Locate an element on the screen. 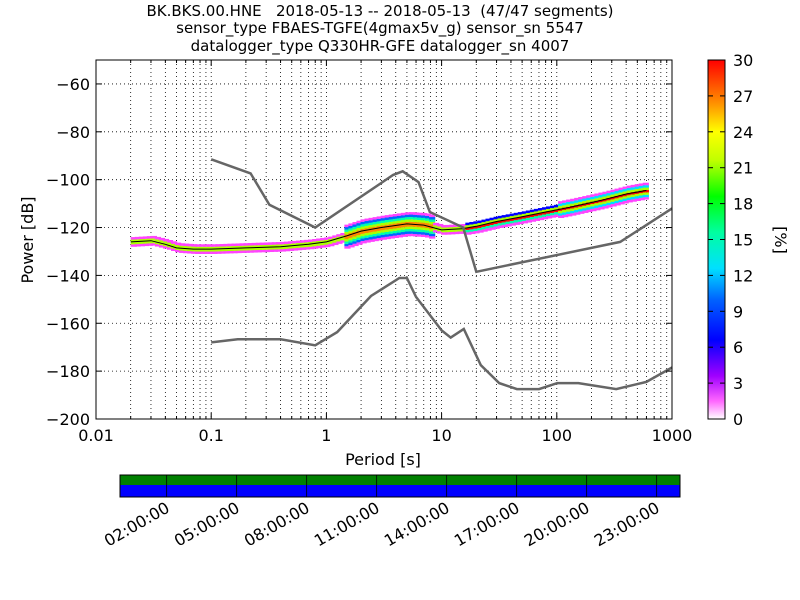 Image resolution: width=800 pixels, height=600 pixels. timeline-coverage-bar is located at coordinates (400, 480).